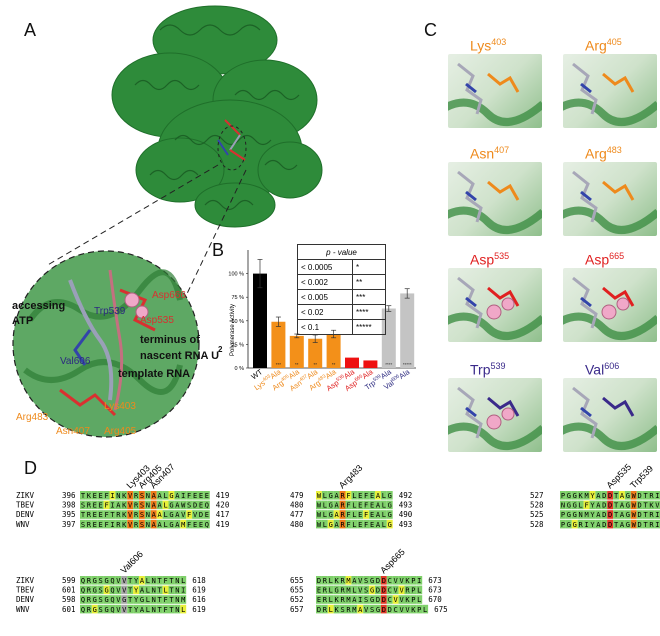 The image size is (660, 636). Describe the element at coordinates (603, 153) in the screenshot. I see `residue-label: Arg483` at that location.